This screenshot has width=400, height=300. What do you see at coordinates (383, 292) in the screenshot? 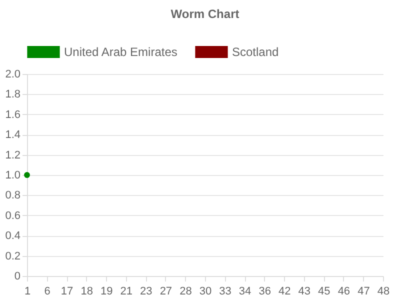
I see `x-tick-label: 48` at bounding box center [383, 292].